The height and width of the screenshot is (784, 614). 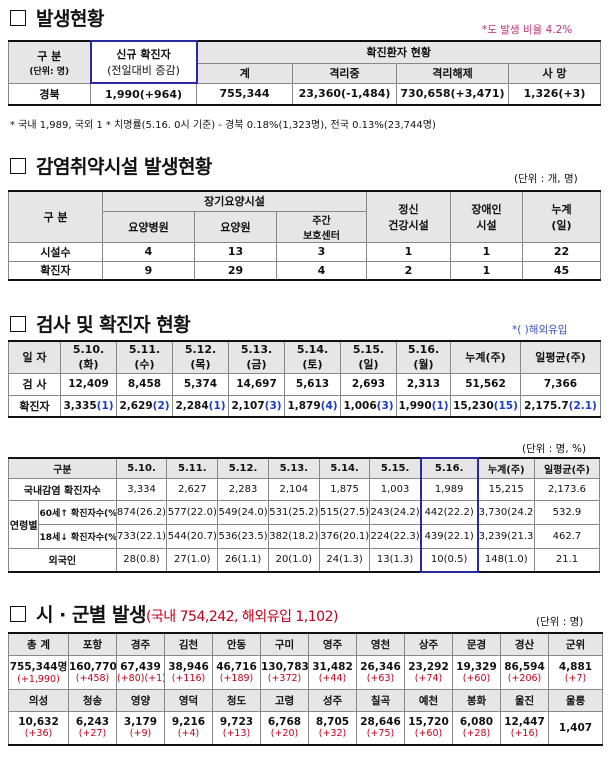 I want to click on city-header: 상주, so click(x=429, y=644).